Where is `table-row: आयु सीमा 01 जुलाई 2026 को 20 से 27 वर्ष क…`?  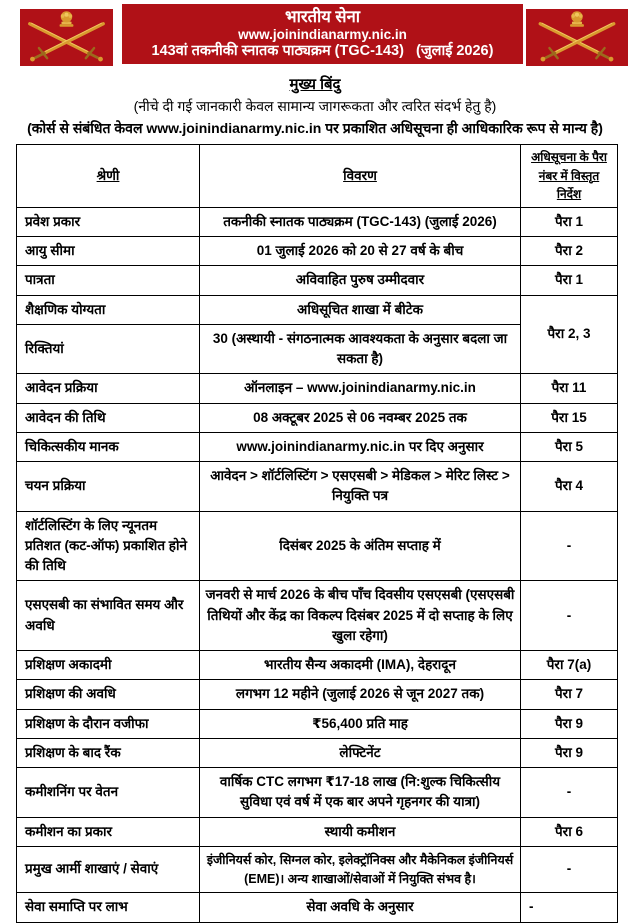
table-row: आयु सीमा 01 जुलाई 2026 को 20 से 27 वर्ष क… is located at coordinates (317, 251).